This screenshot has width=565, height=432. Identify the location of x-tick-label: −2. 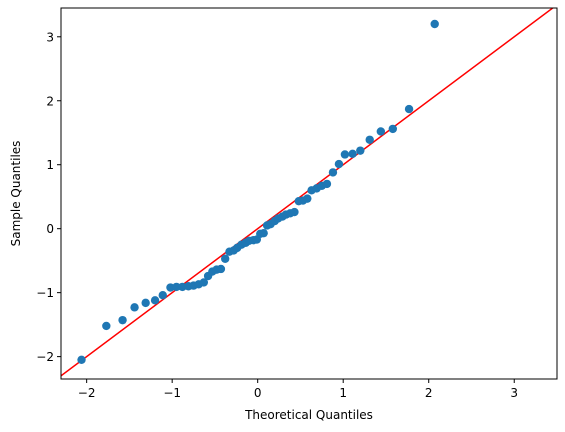
(87, 393).